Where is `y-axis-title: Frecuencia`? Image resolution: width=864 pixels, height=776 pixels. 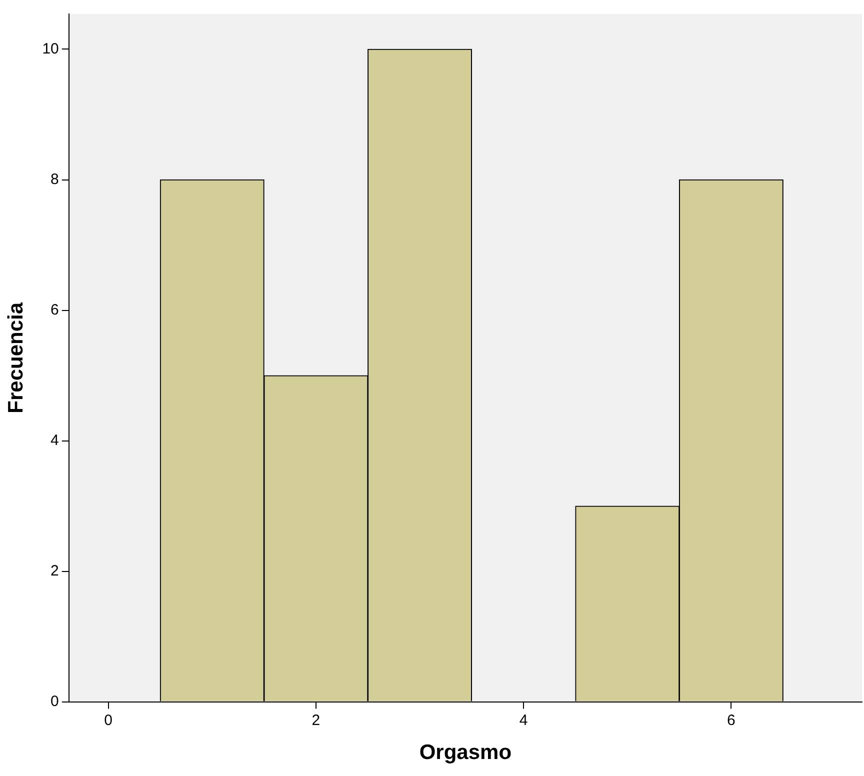 y-axis-title: Frecuencia is located at coordinates (16, 358).